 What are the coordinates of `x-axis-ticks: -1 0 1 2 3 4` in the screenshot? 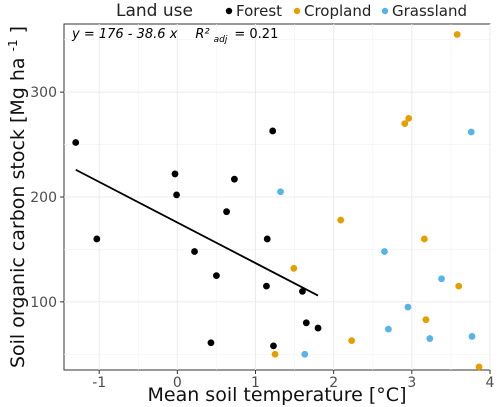 It's located at (293, 380).